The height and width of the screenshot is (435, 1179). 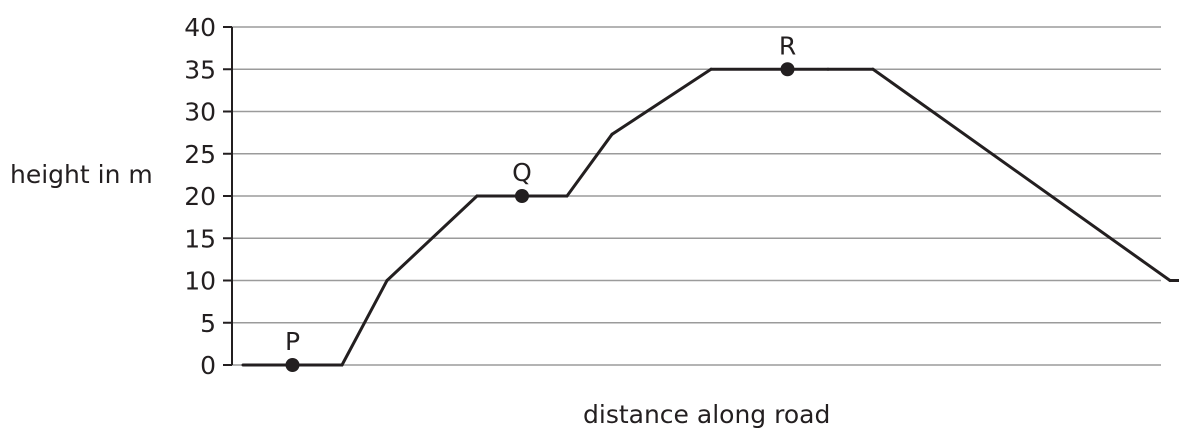 I want to click on point-R, so click(x=787, y=69).